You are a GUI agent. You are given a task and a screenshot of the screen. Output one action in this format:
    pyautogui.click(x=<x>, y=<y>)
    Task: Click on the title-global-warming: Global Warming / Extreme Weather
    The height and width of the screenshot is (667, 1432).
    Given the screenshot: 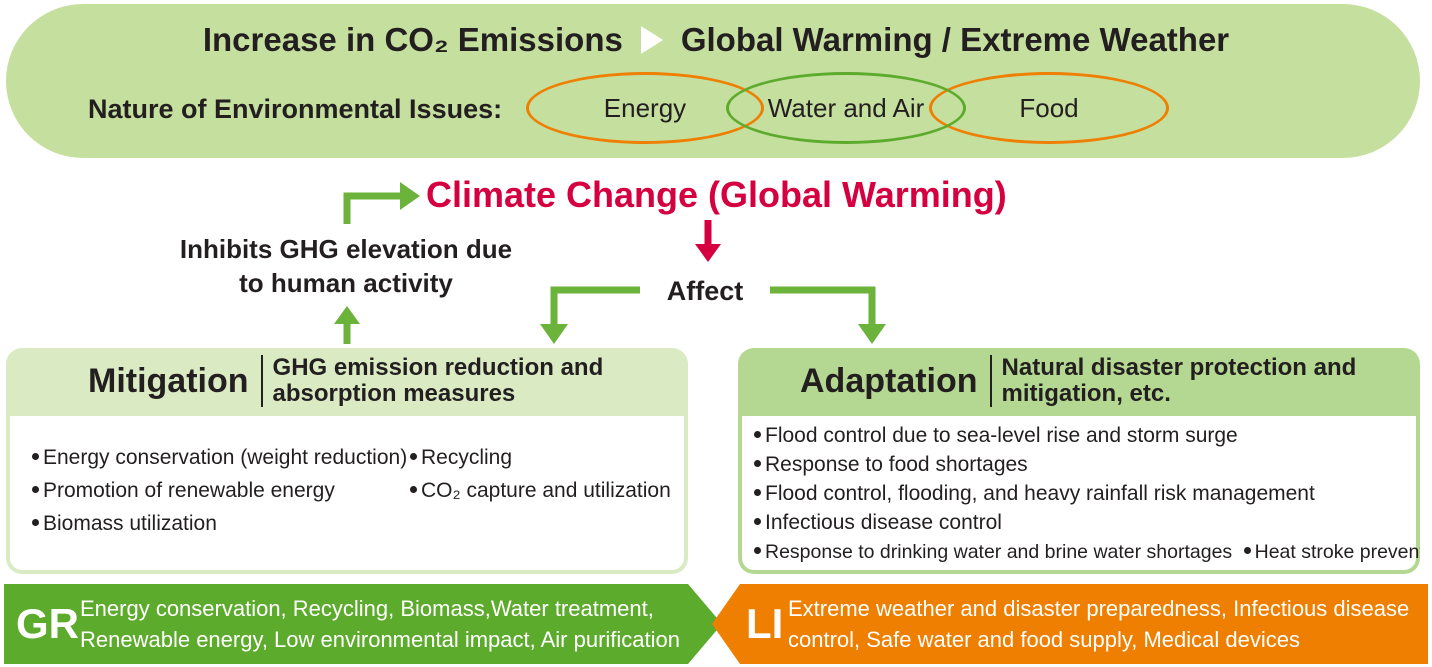 What is the action you would take?
    pyautogui.click(x=955, y=39)
    